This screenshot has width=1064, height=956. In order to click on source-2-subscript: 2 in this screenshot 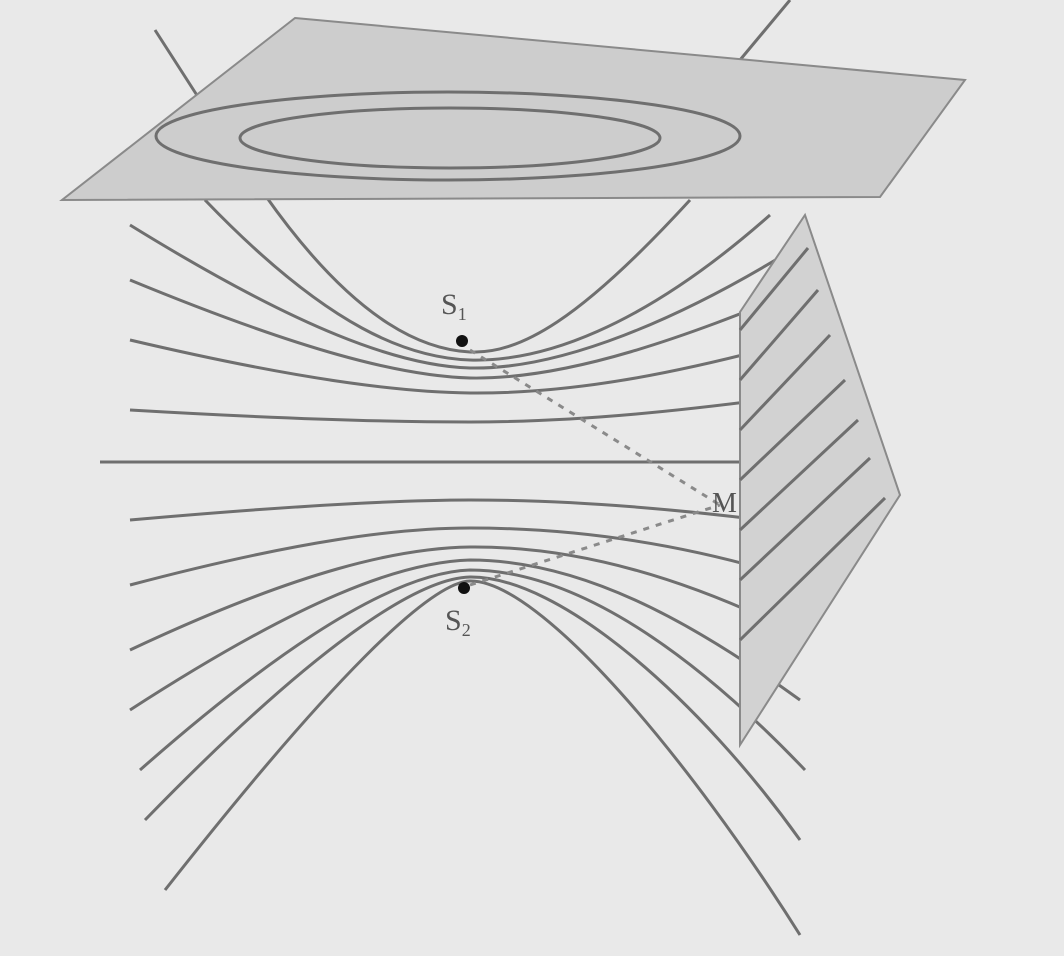, I will do `click(466, 630)`.